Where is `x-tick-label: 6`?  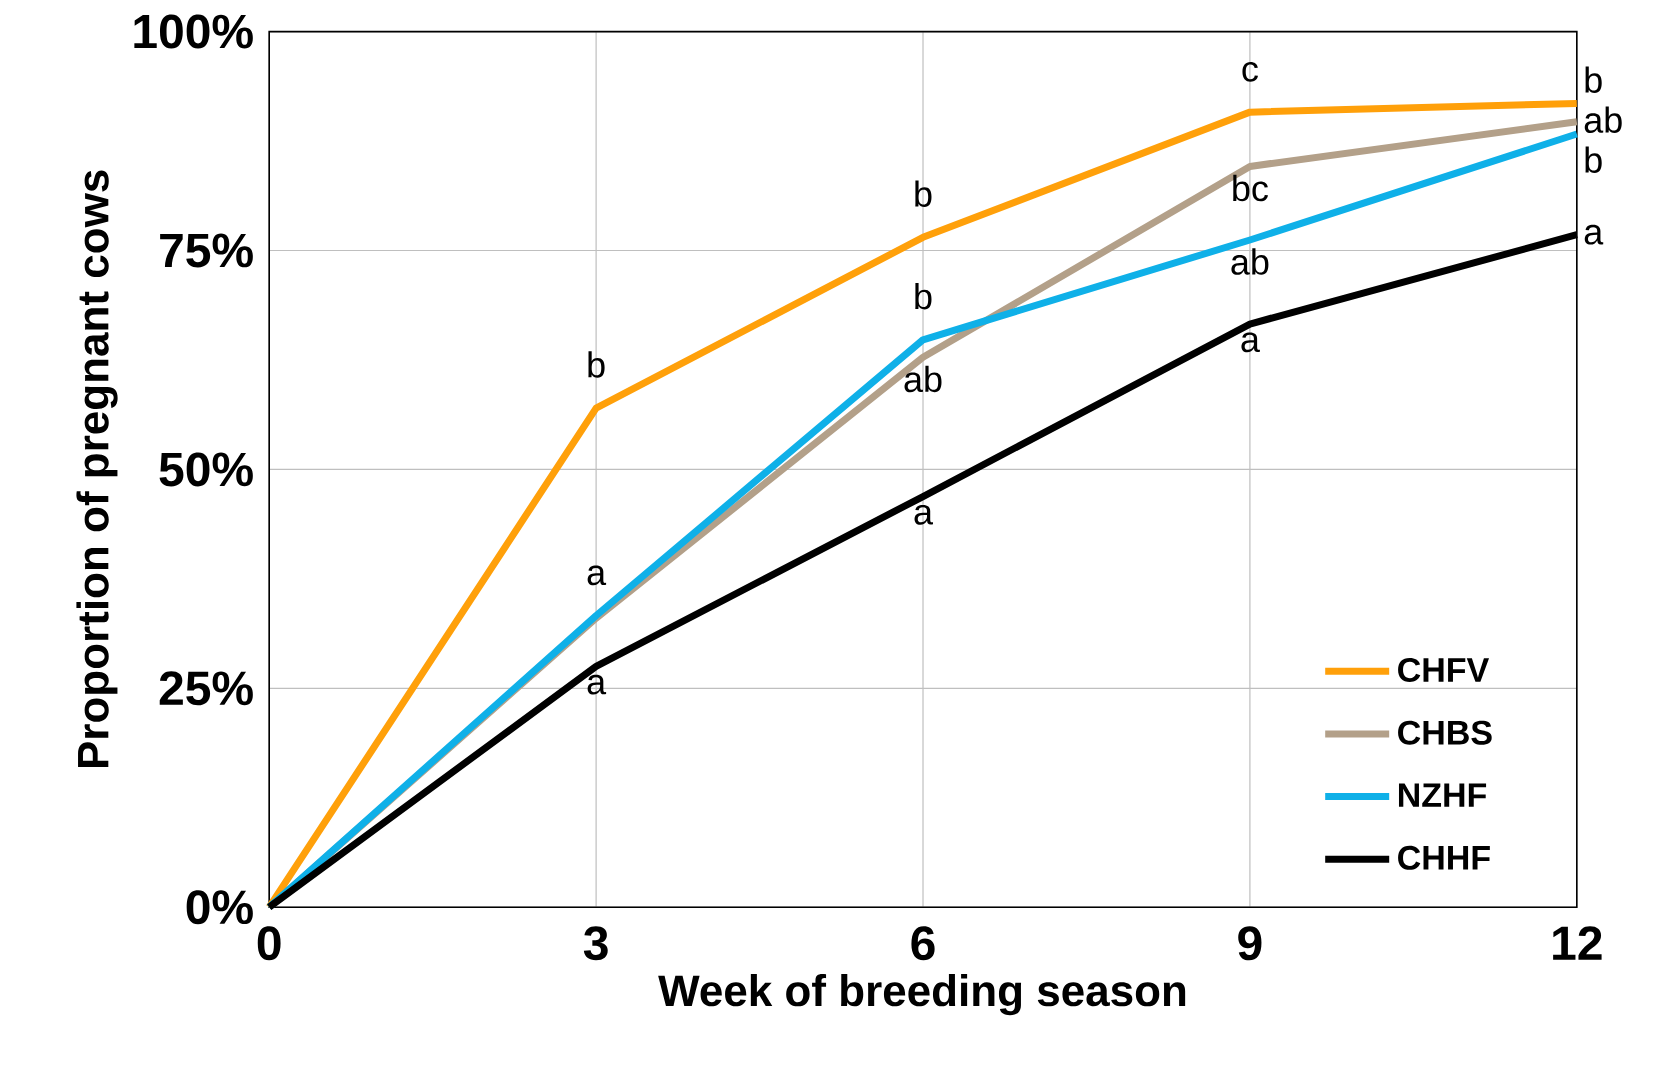
x-tick-label: 6 is located at coordinates (923, 943).